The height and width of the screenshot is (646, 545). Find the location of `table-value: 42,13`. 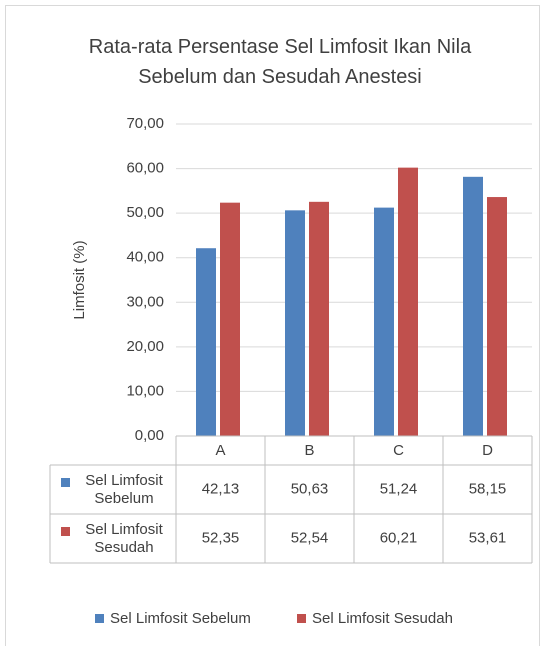

table-value: 42,13 is located at coordinates (221, 488).